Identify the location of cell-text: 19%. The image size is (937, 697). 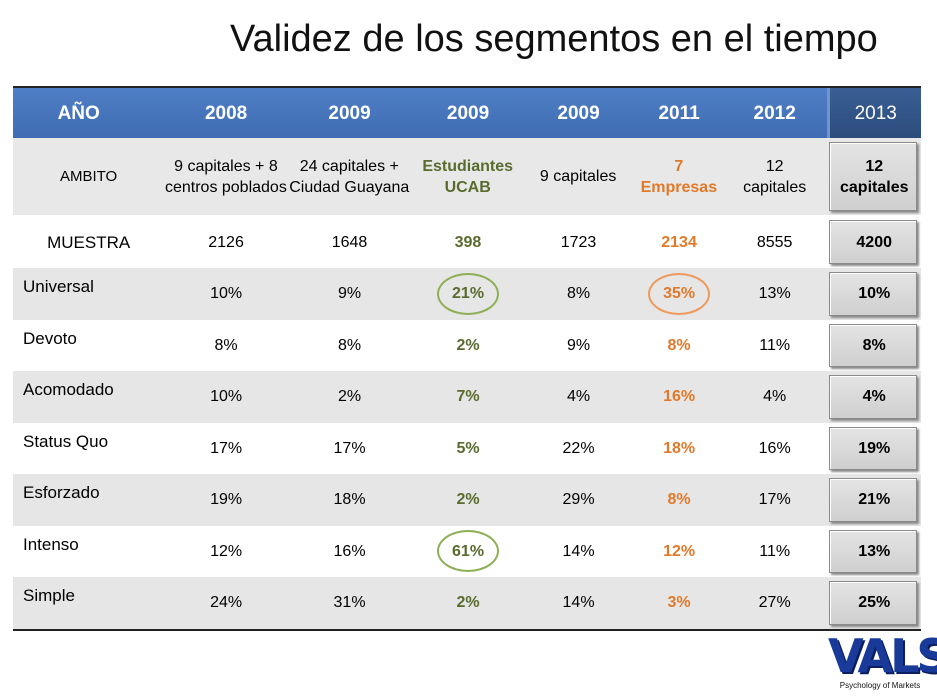
(874, 448).